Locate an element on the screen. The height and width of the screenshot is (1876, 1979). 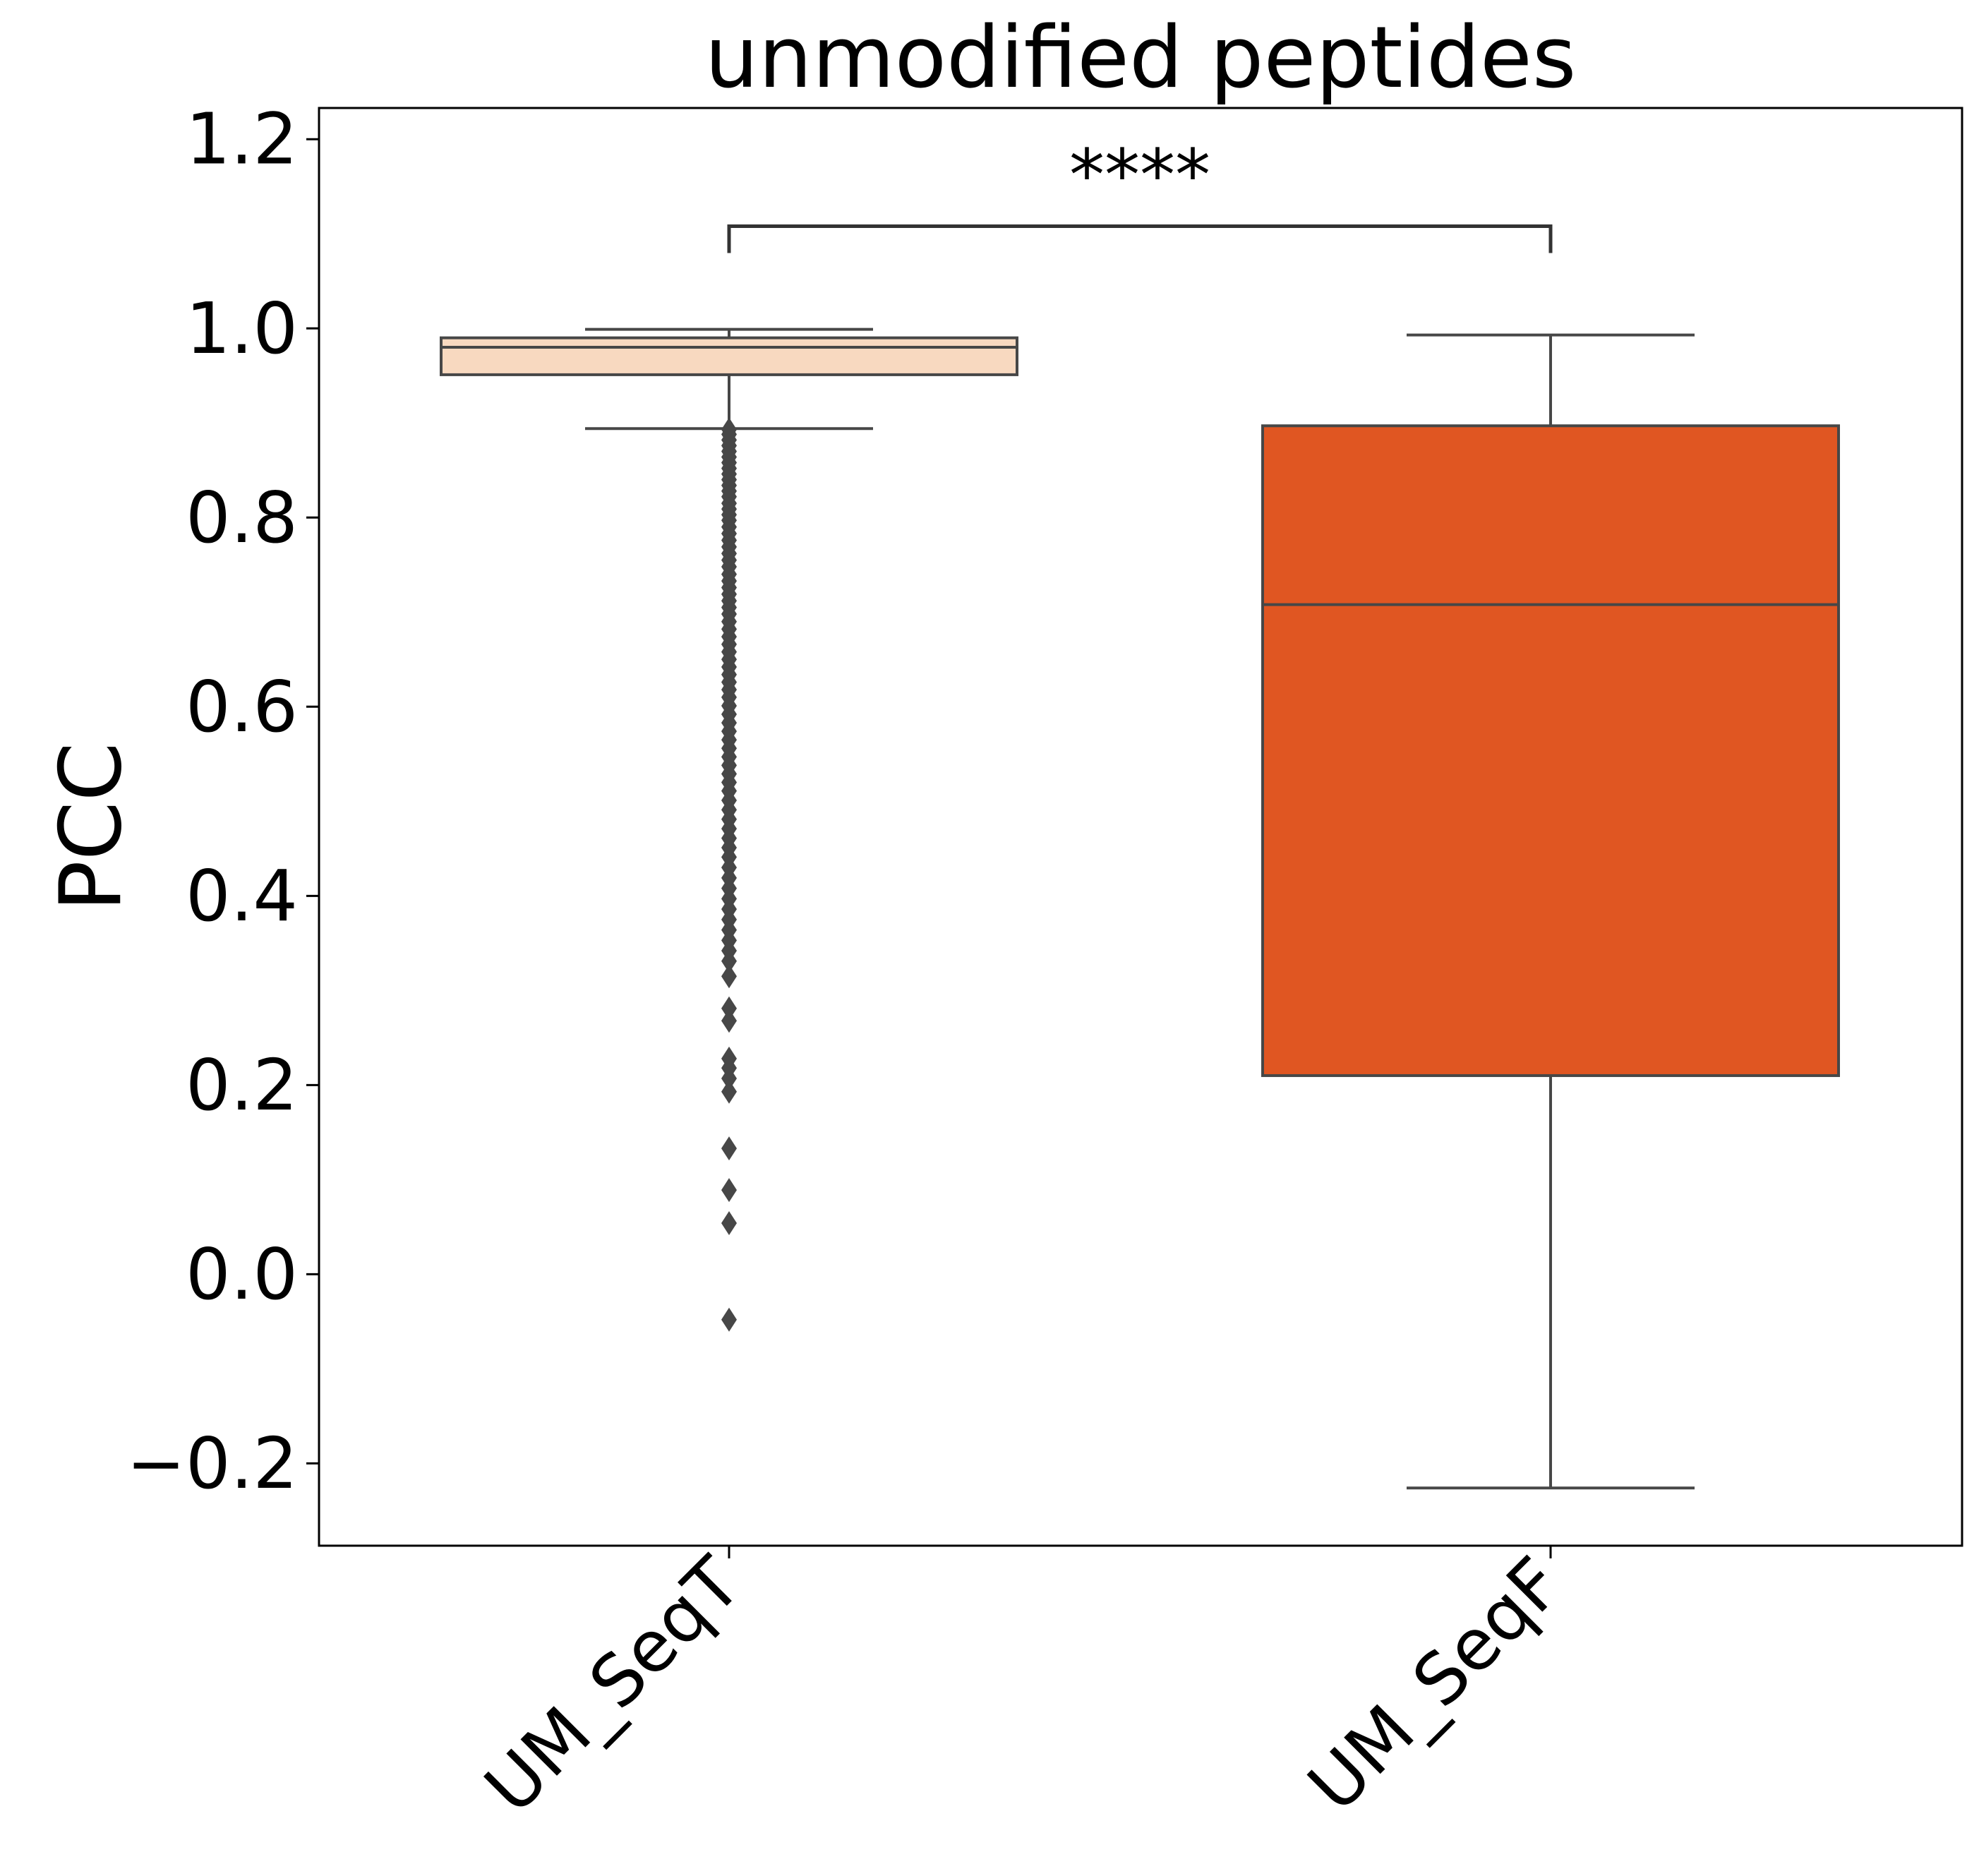
chart-title: unmodified peptides is located at coordinates (1141, 58).